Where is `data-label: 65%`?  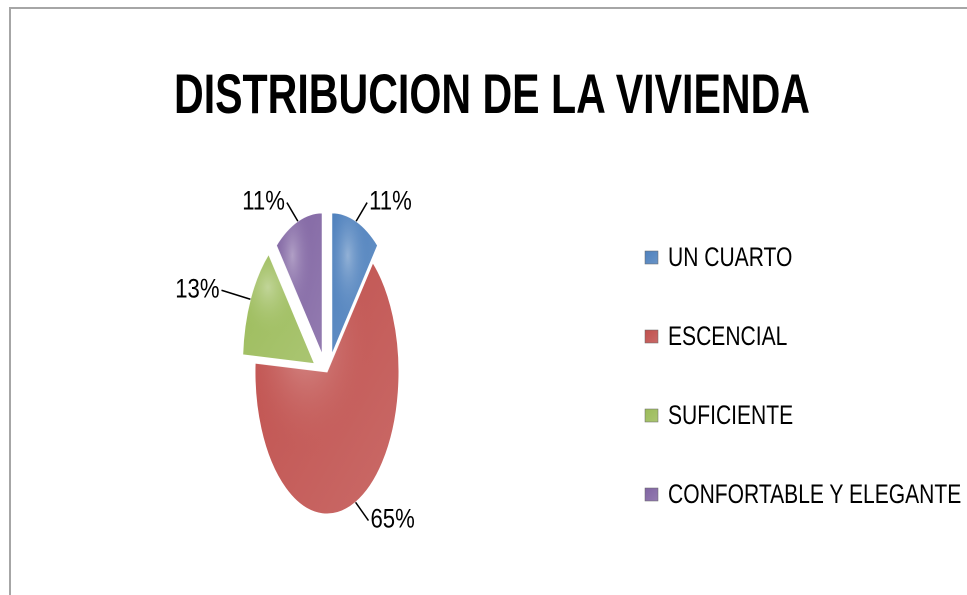 data-label: 65% is located at coordinates (392, 520).